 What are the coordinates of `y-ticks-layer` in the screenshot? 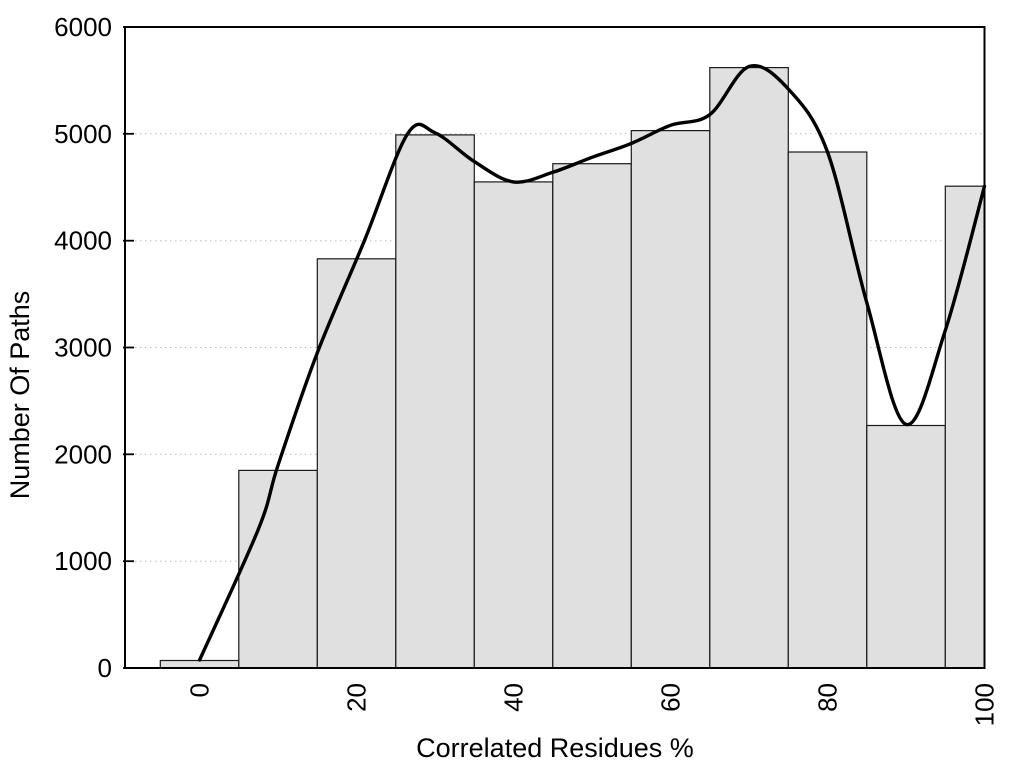 It's located at (128, 347).